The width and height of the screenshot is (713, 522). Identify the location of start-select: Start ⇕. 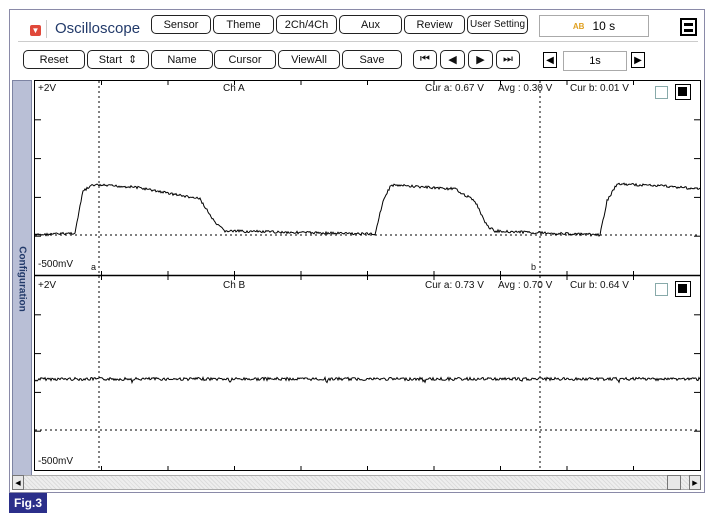
(118, 59).